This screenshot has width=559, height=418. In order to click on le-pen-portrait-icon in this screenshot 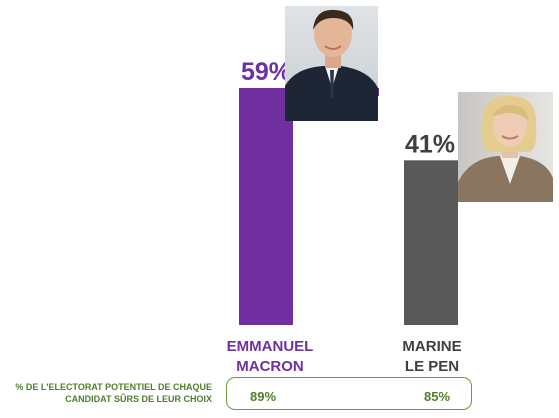, I will do `click(505, 147)`.